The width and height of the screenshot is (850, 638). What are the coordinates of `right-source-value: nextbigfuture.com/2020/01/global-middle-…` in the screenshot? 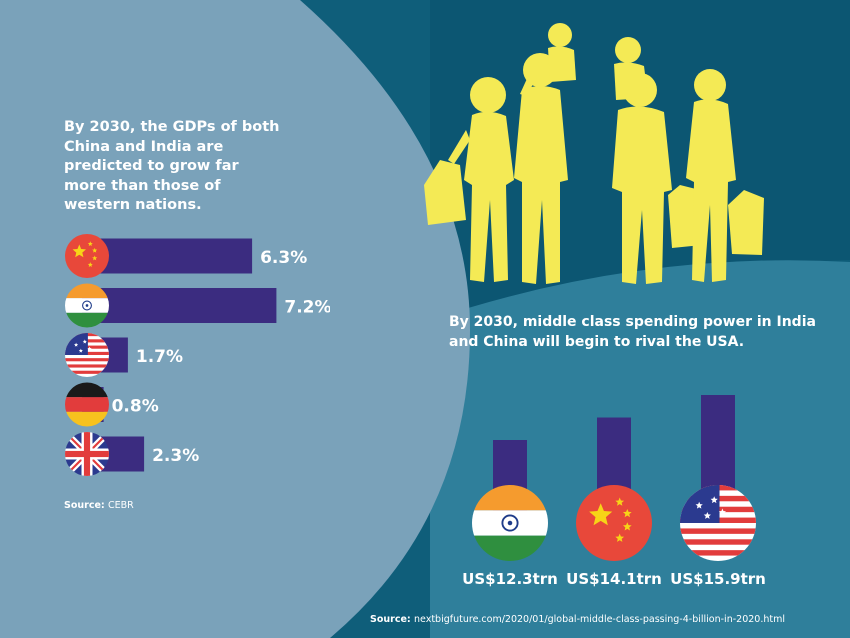 It's located at (599, 619).